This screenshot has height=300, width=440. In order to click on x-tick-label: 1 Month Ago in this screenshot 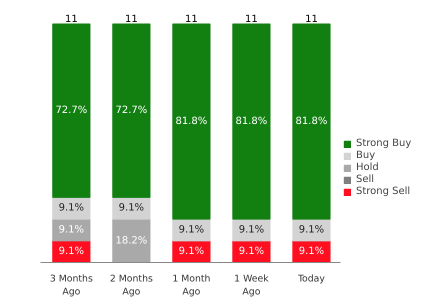, I will do `click(191, 286)`.